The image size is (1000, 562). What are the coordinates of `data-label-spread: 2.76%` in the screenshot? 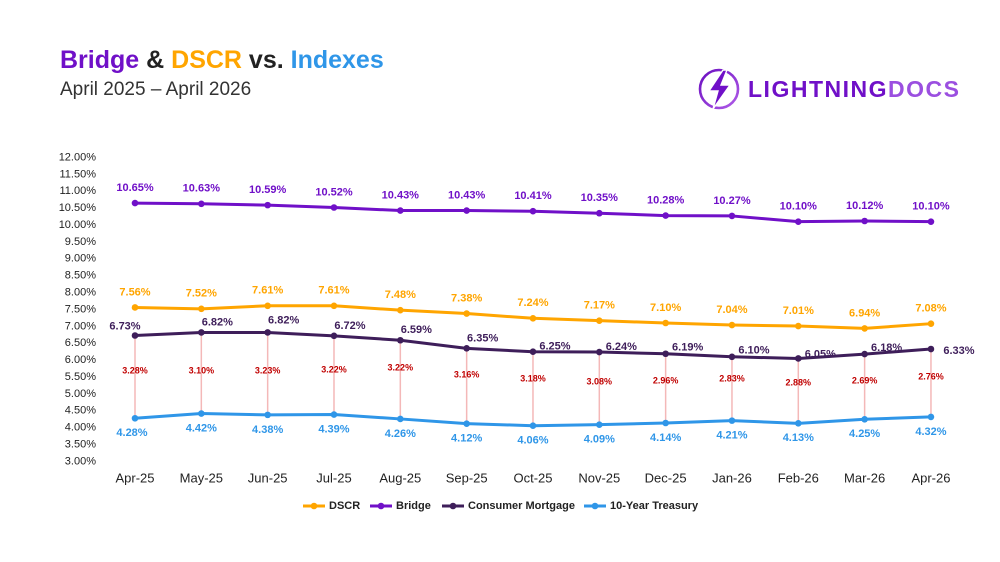 It's located at (931, 376).